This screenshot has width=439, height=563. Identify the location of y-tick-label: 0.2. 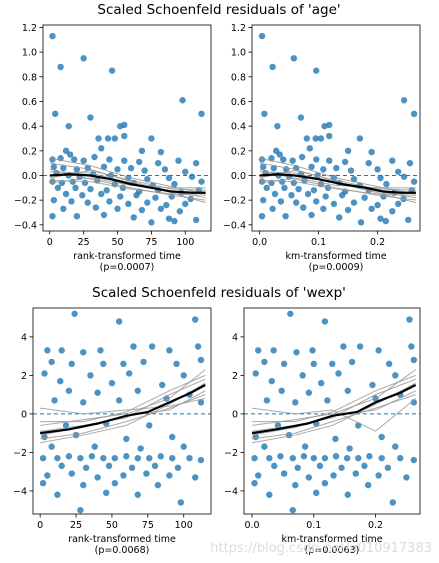
(29, 151).